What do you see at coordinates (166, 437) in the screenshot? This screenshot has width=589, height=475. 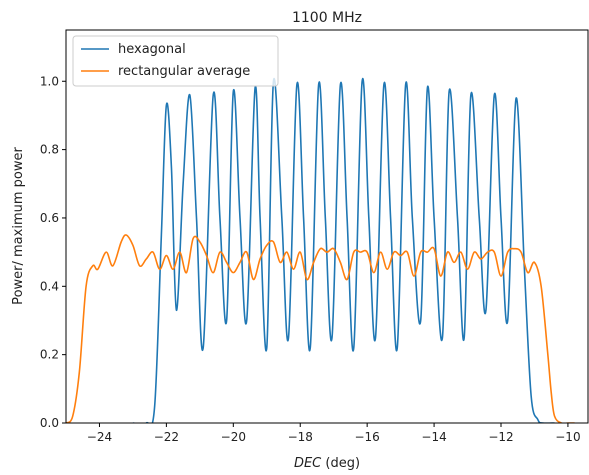 I see `x-tick-label: −22` at bounding box center [166, 437].